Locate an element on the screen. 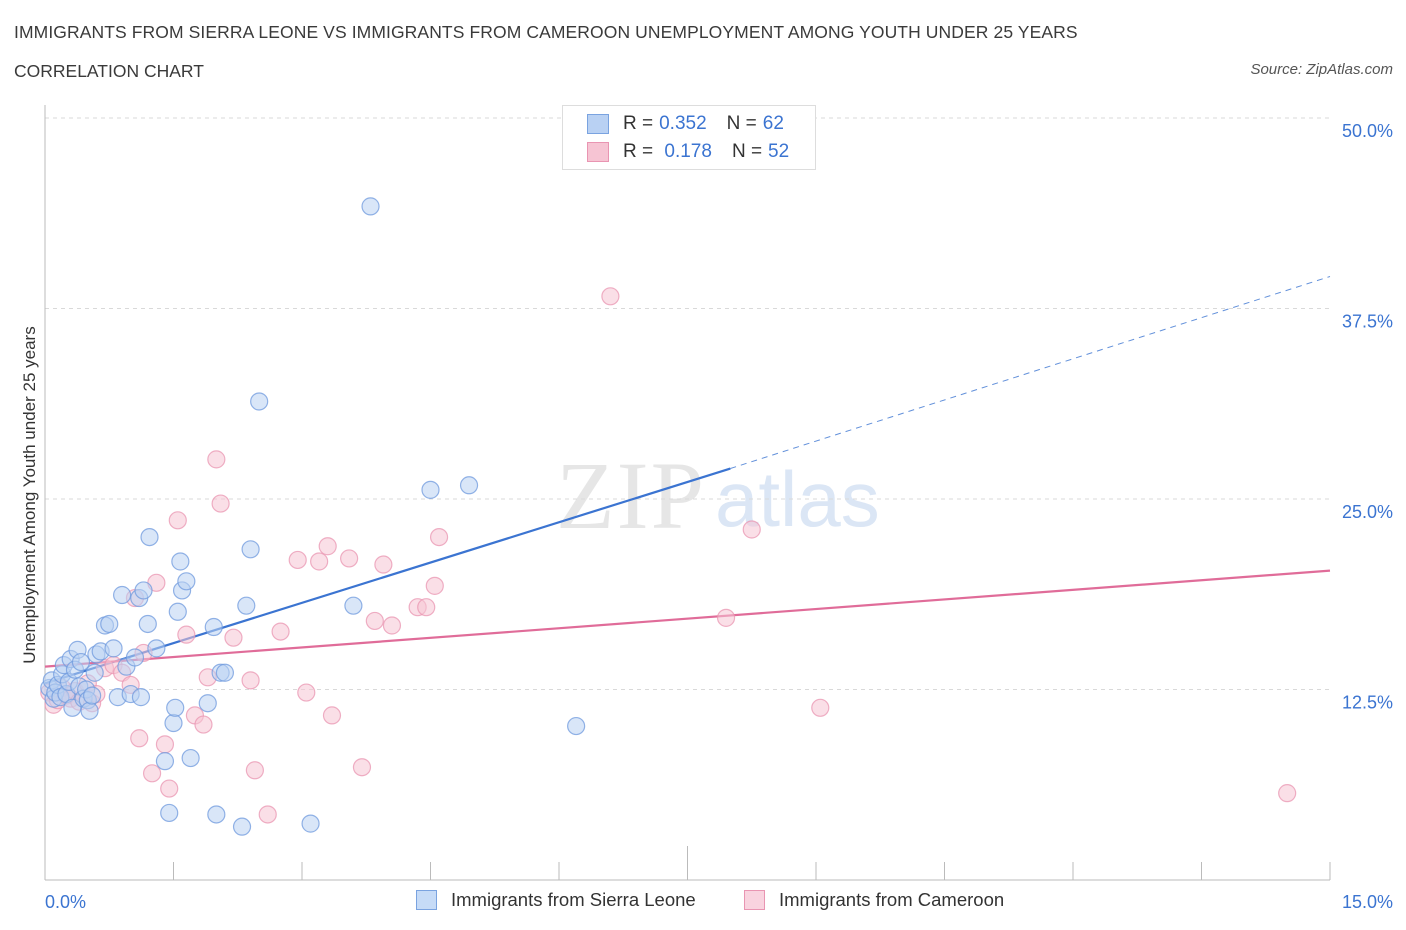  legend-r-value: 0.352 is located at coordinates (683, 123).